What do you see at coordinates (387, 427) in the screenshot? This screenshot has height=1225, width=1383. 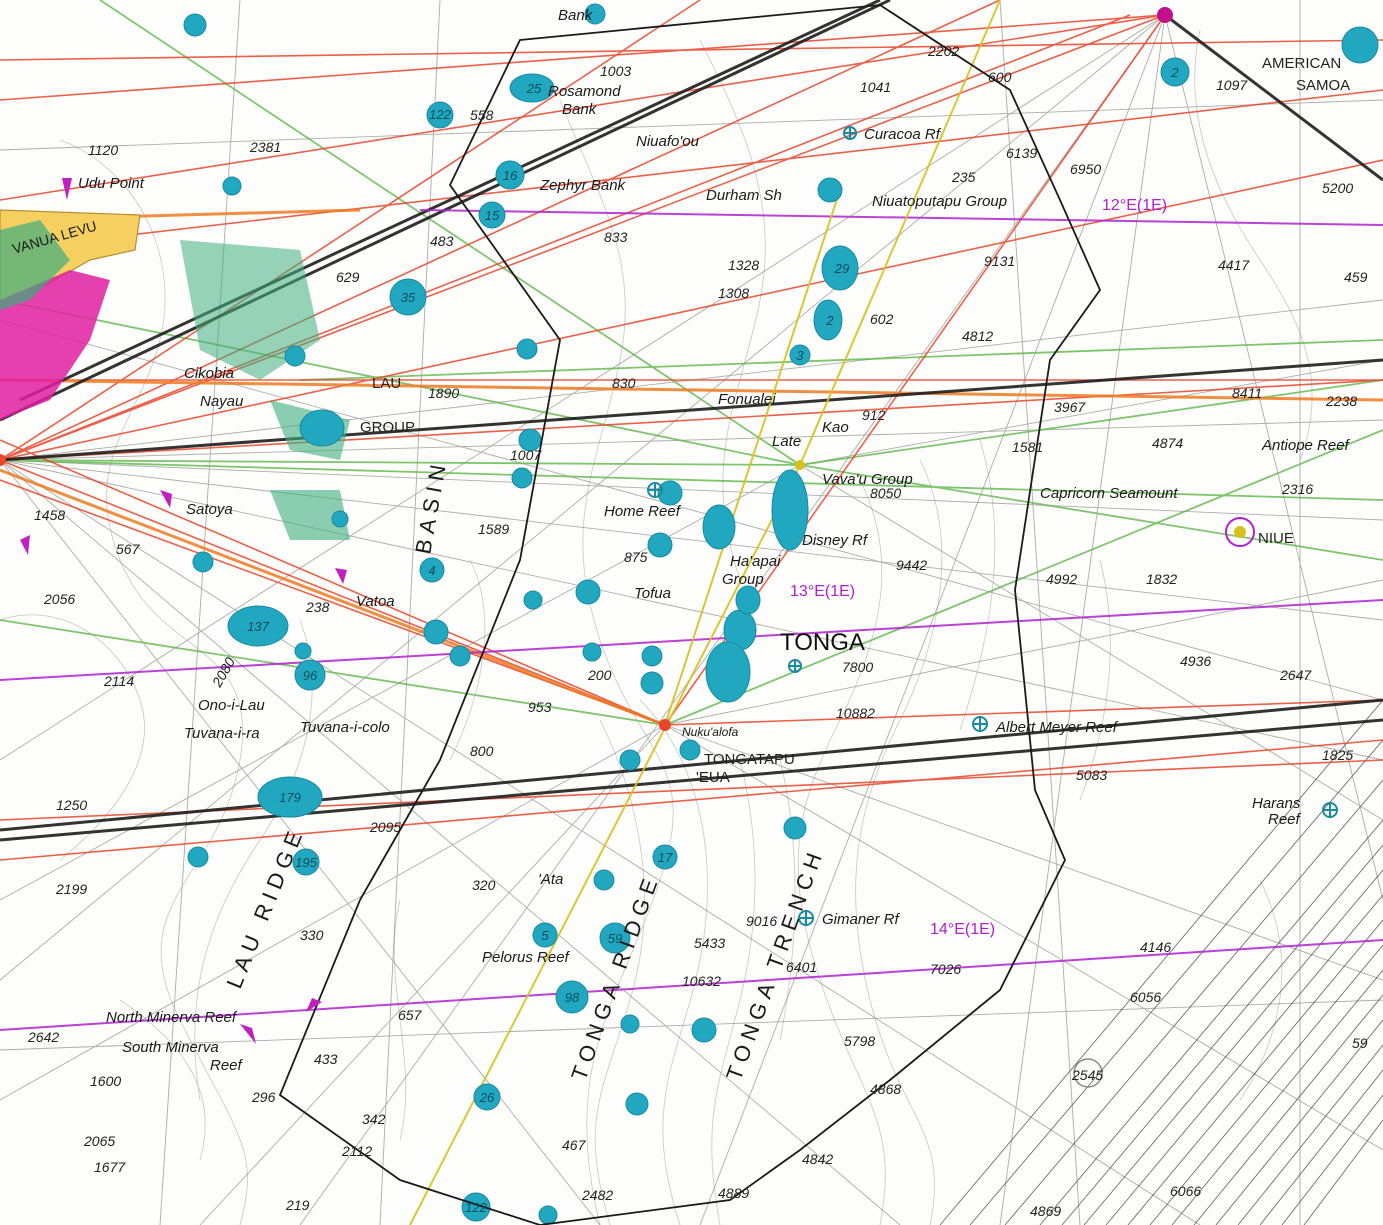 I see `label-lau-group-2: GROUP` at bounding box center [387, 427].